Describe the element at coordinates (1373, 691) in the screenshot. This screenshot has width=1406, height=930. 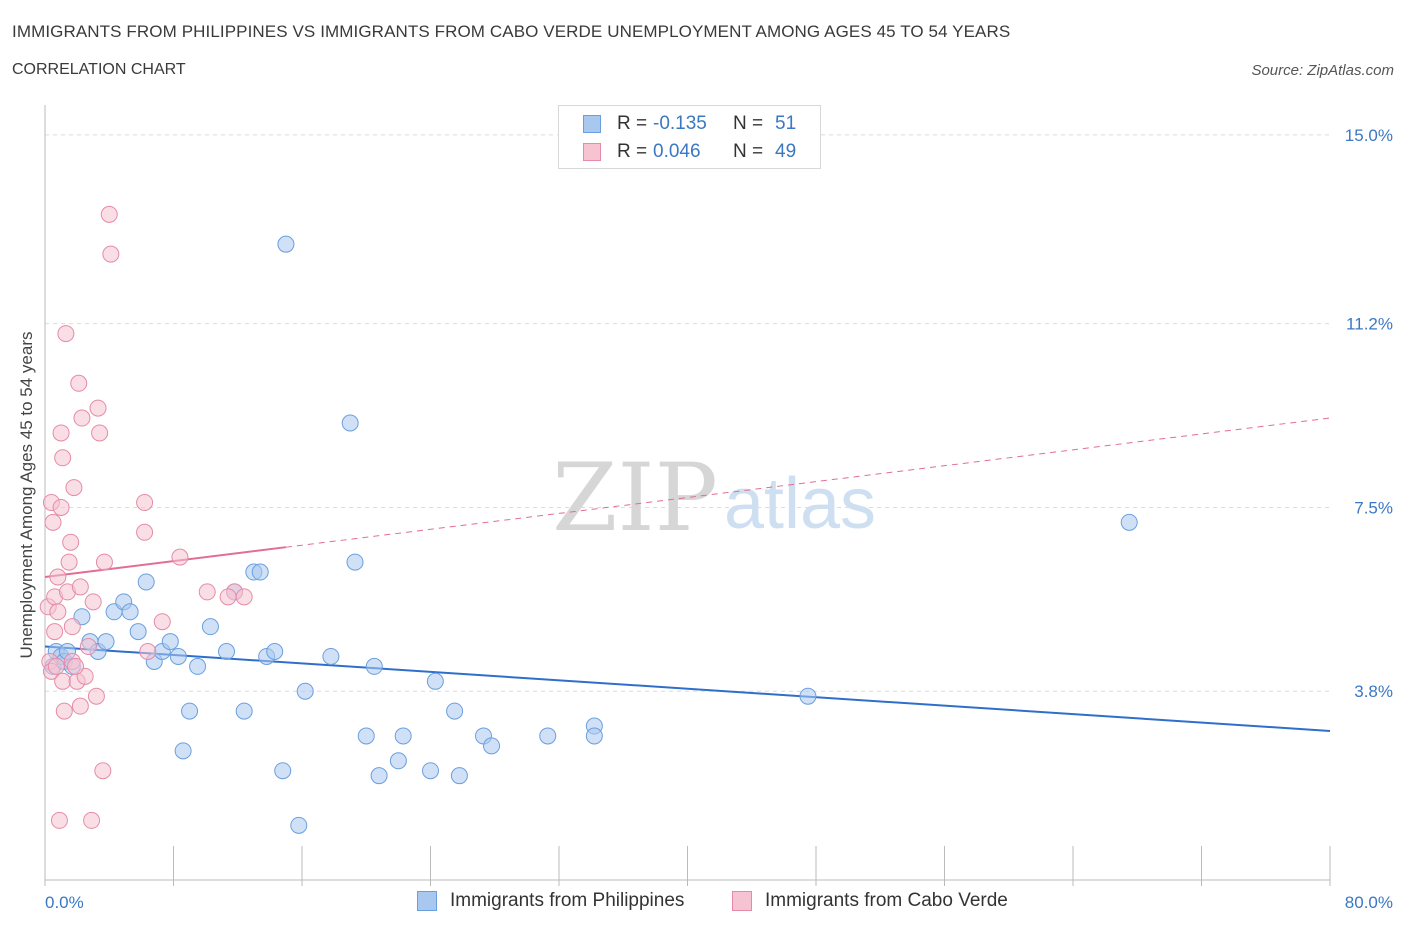
I see `y-tick-label: 3.8%` at that location.